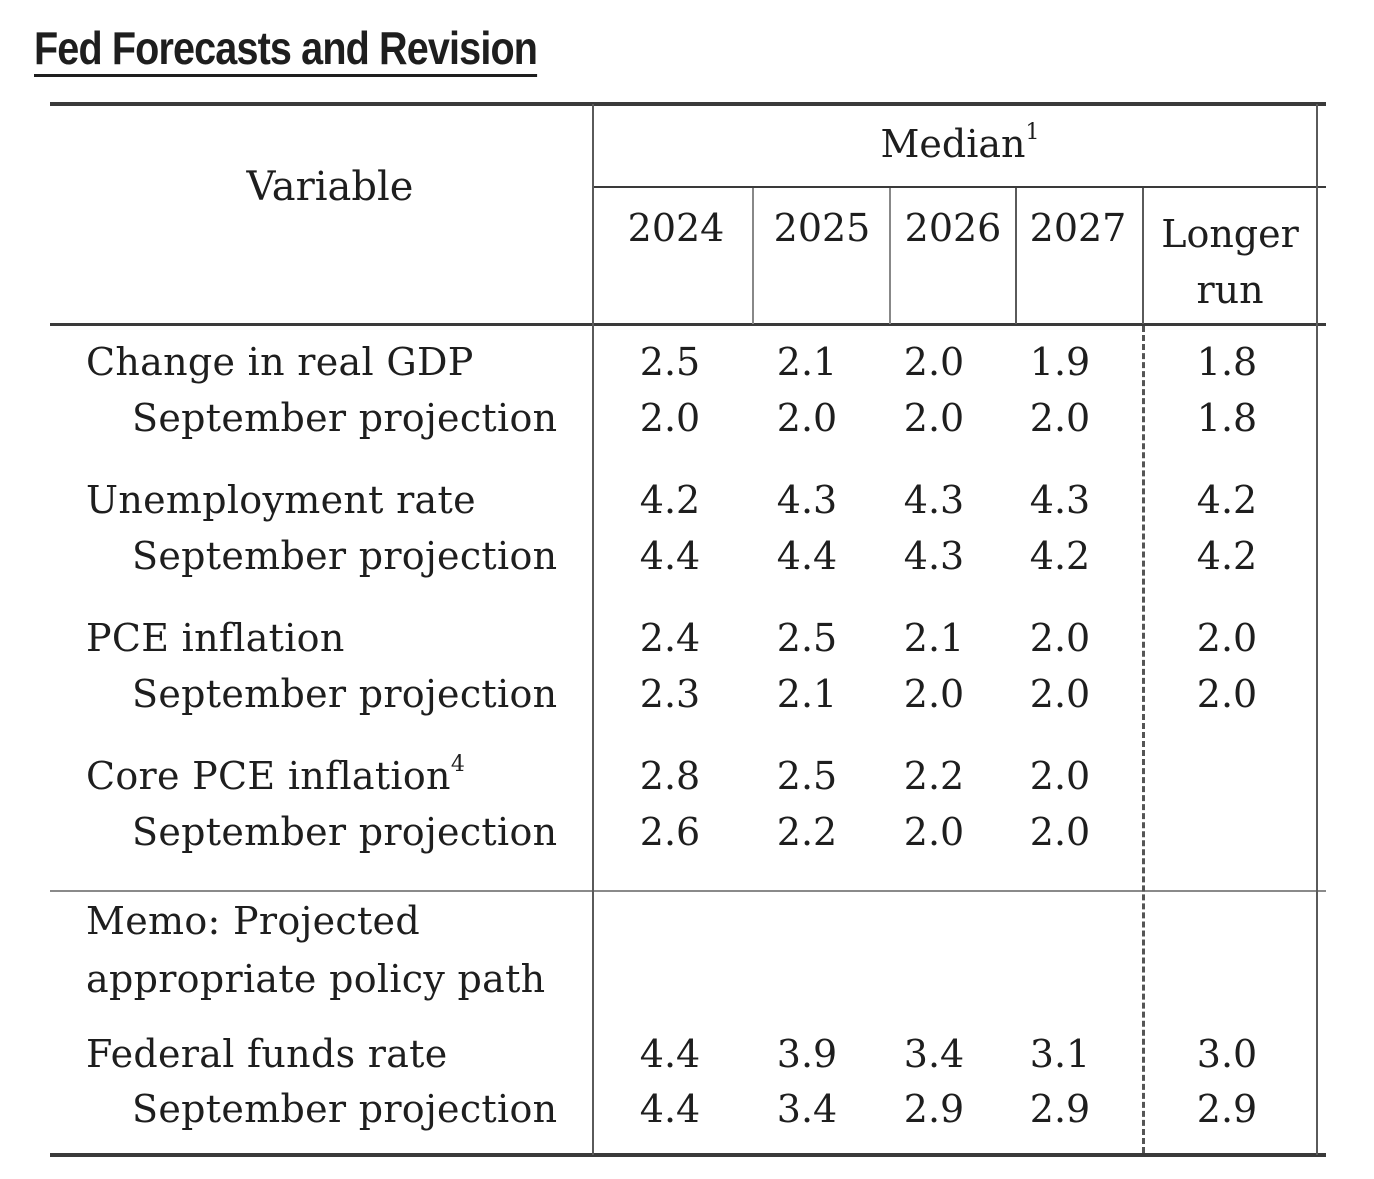  I want to click on page-title: Fed Forecasts and Revision, so click(286, 49).